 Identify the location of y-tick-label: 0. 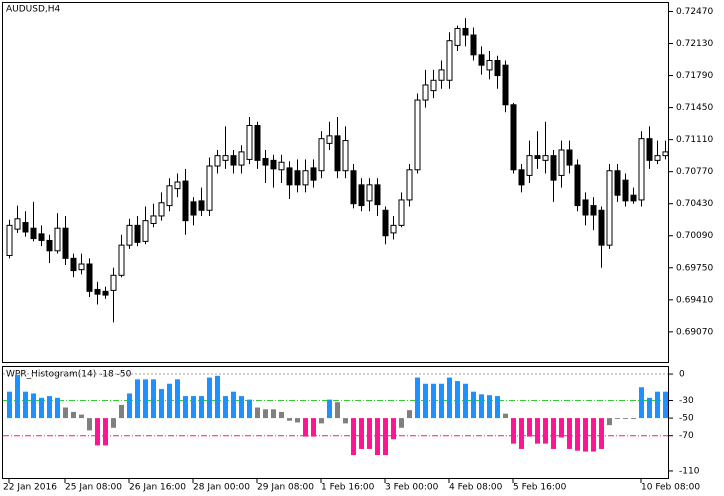
(682, 375).